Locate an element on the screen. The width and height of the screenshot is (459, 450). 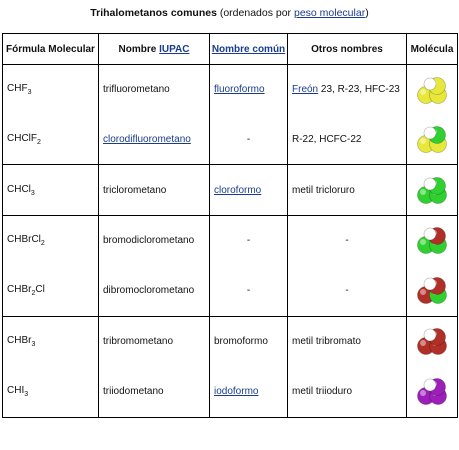
formula-cell: CHClF2 is located at coordinates (50, 139).